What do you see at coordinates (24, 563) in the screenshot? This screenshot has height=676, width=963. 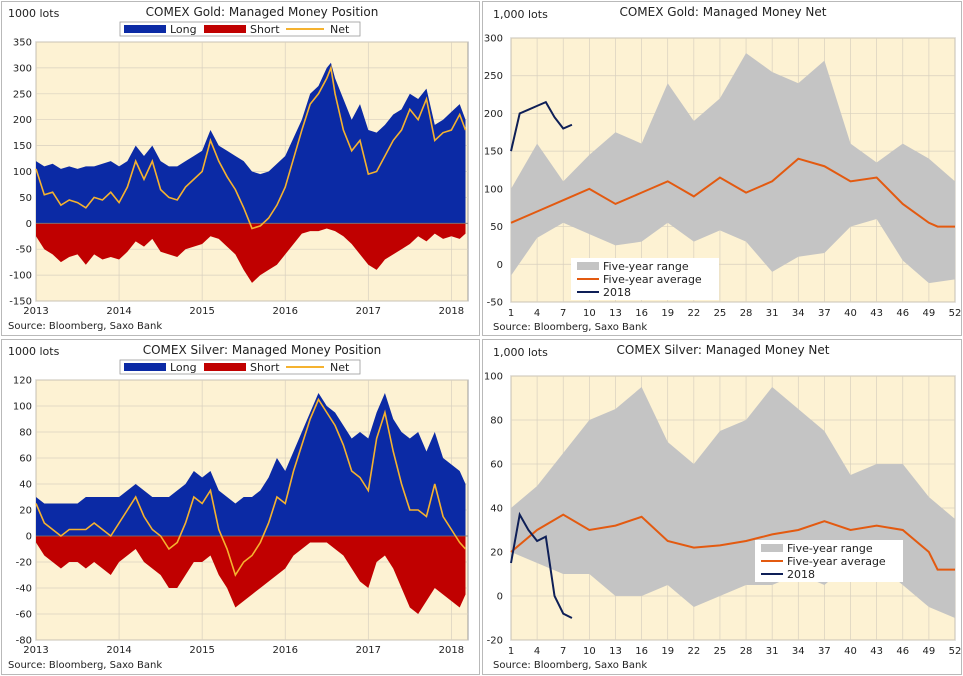 I see `y-tick-label: -20` at bounding box center [24, 563].